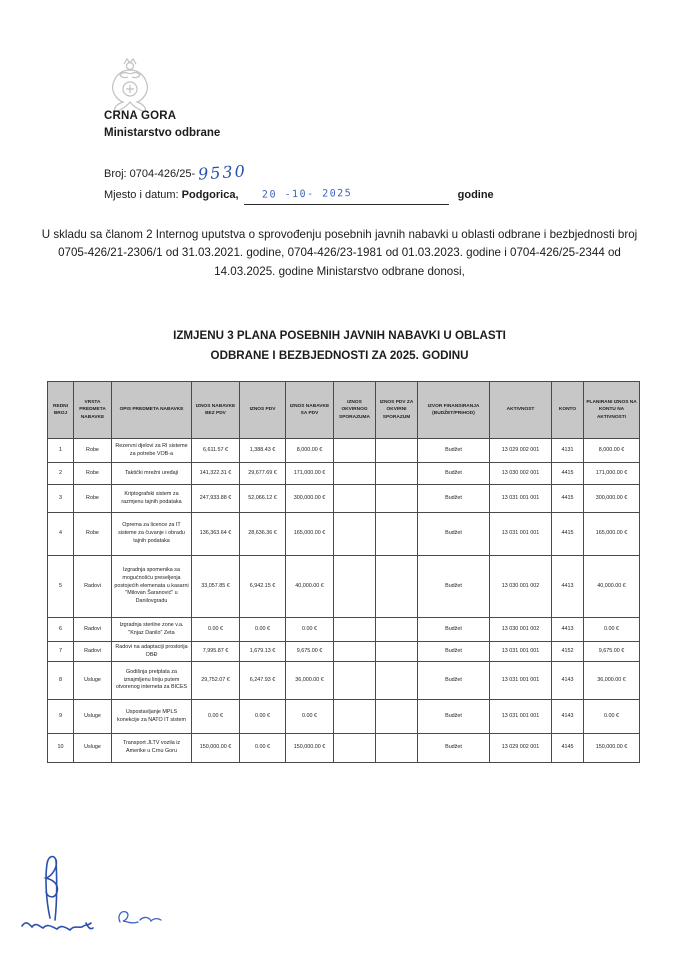 The width and height of the screenshot is (679, 960). I want to click on column-header-iznos-sa-pdv: IZNOS NABAVKE SA PDV, so click(309, 410).